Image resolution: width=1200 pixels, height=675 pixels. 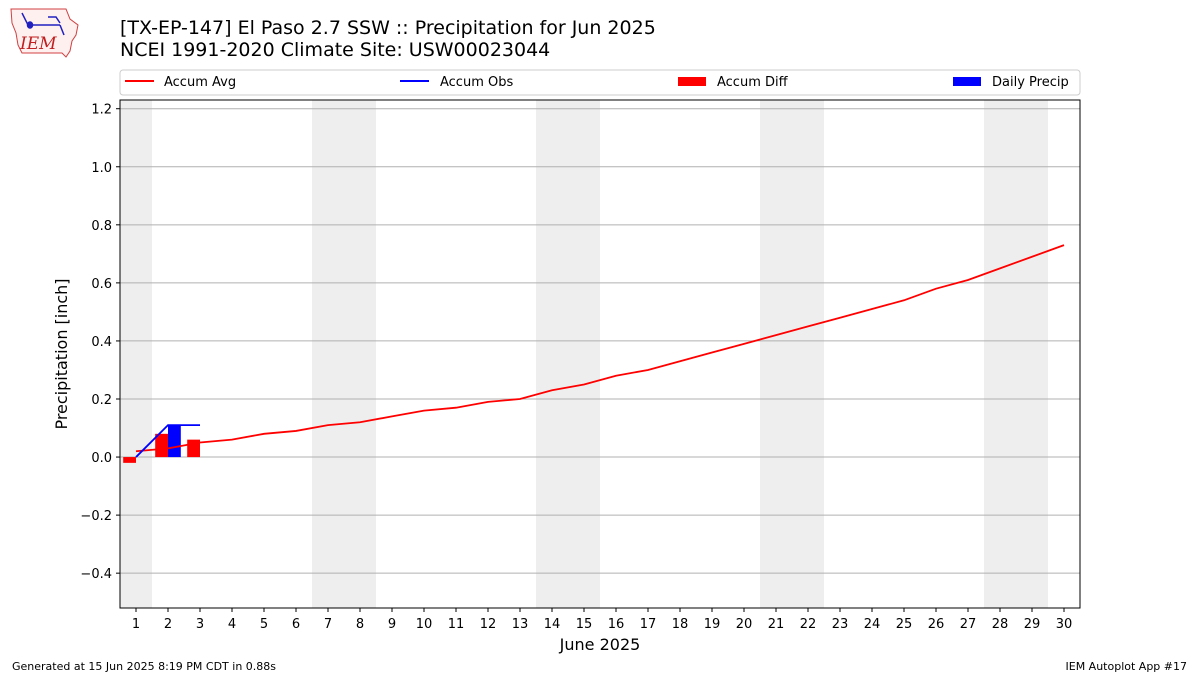 What do you see at coordinates (136, 624) in the screenshot?
I see `x-tick-label: 1` at bounding box center [136, 624].